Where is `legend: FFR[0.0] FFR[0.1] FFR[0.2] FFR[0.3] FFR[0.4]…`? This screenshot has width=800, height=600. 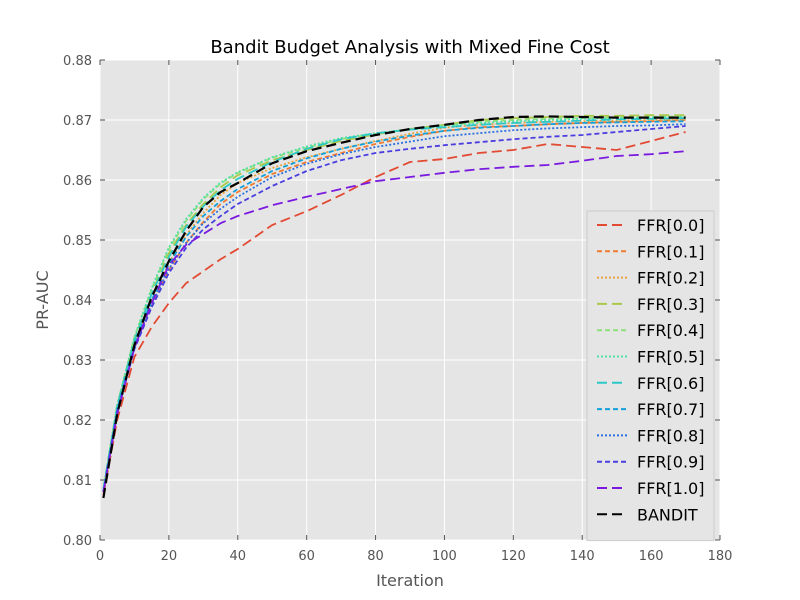 legend: FFR[0.0] FFR[0.1] FFR[0.2] FFR[0.3] FFR[0.4]… is located at coordinates (650, 376).